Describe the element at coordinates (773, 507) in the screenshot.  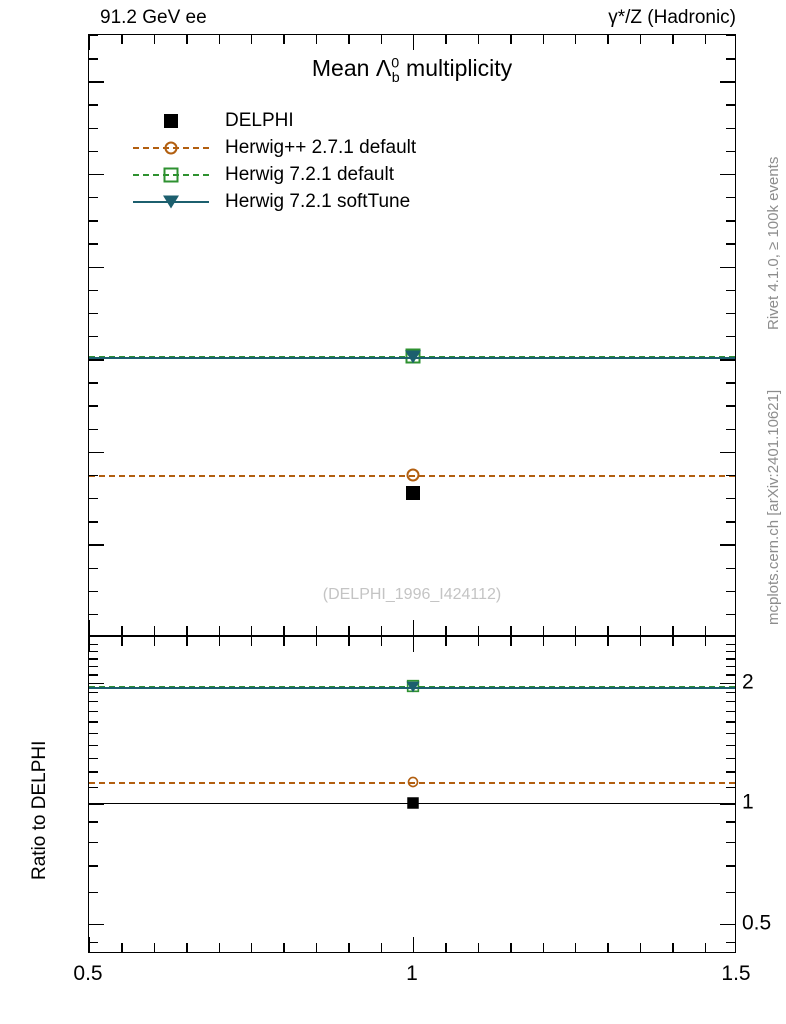
I see `side-note-mcplots: mcplots.cern.ch [arXiv:2401.10621]` at that location.